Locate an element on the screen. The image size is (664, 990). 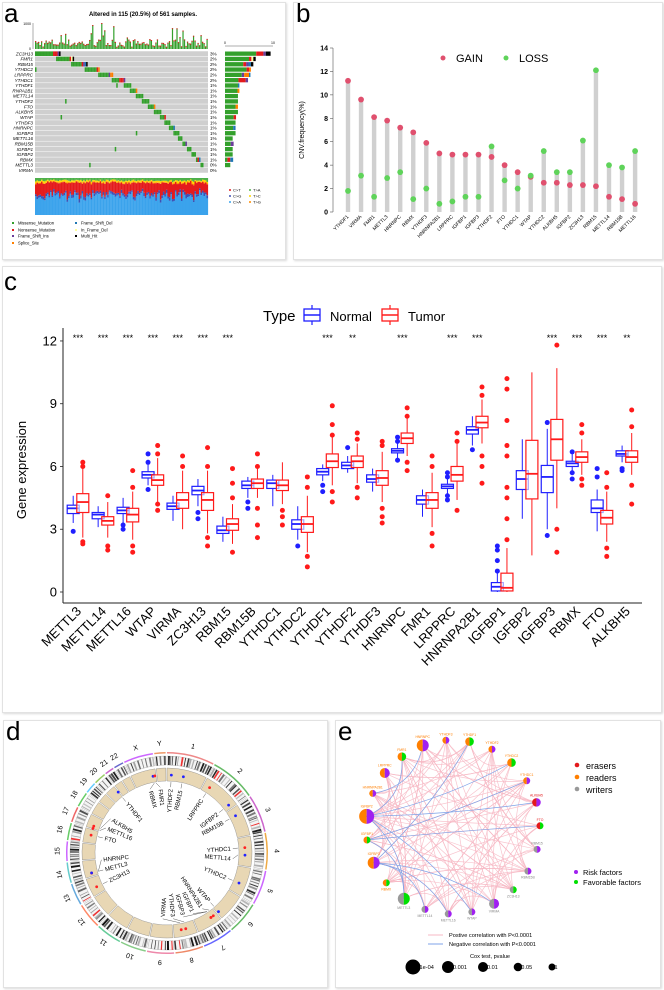
mutation-count-bar is located at coordinates (237, 59).